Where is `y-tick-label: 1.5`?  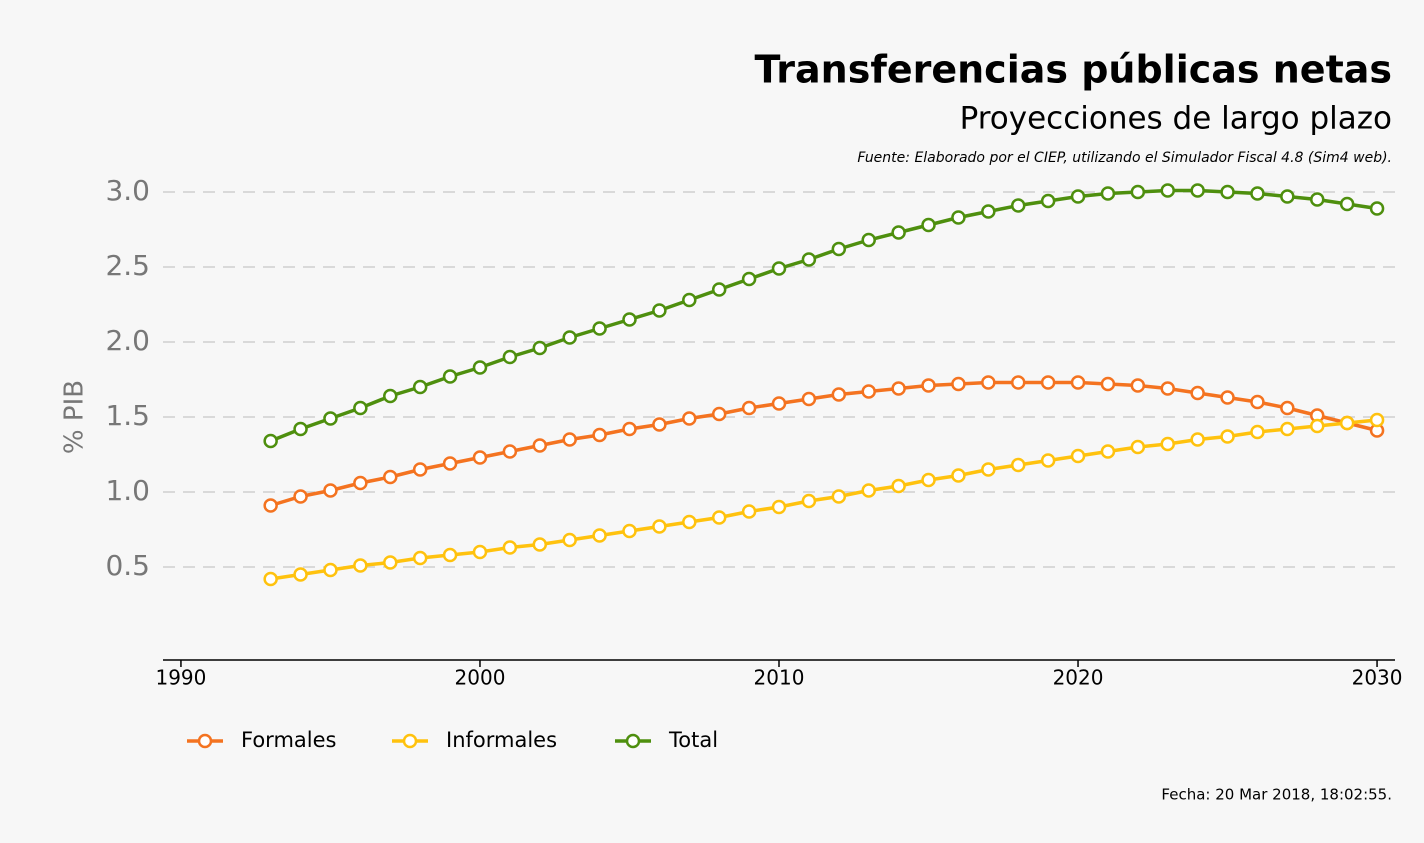
y-tick-label: 1.5 is located at coordinates (127, 415).